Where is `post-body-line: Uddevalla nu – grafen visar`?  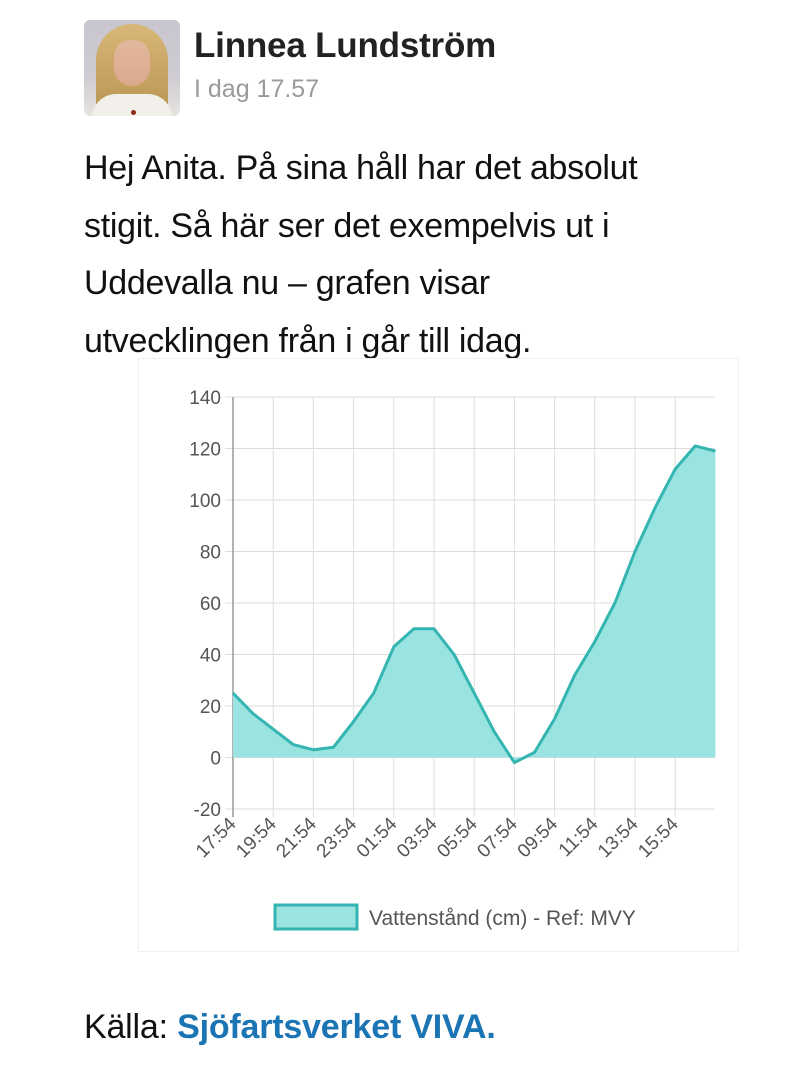
post-body-line: Uddevalla nu – grafen visar is located at coordinates (287, 283).